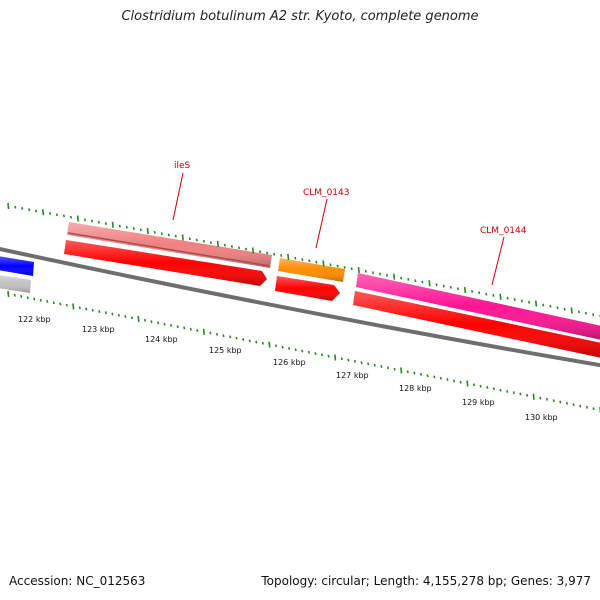 This screenshot has width=600, height=600. I want to click on gene-label-CLM_0143: CLM_0143, so click(326, 193).